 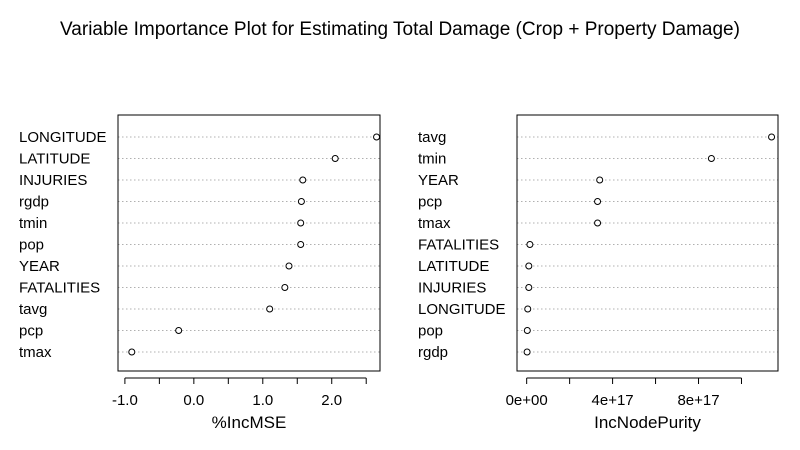 What do you see at coordinates (262, 400) in the screenshot?
I see `x-tick-label: 1.0` at bounding box center [262, 400].